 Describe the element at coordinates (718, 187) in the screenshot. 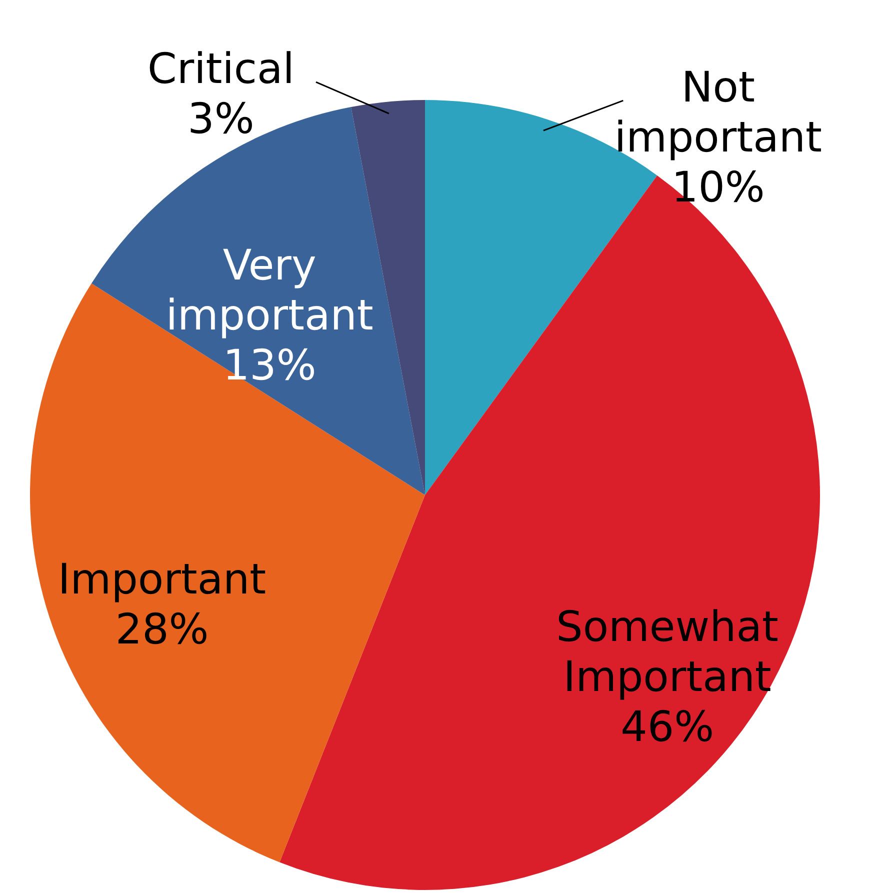

I see `data-label: 10%` at that location.